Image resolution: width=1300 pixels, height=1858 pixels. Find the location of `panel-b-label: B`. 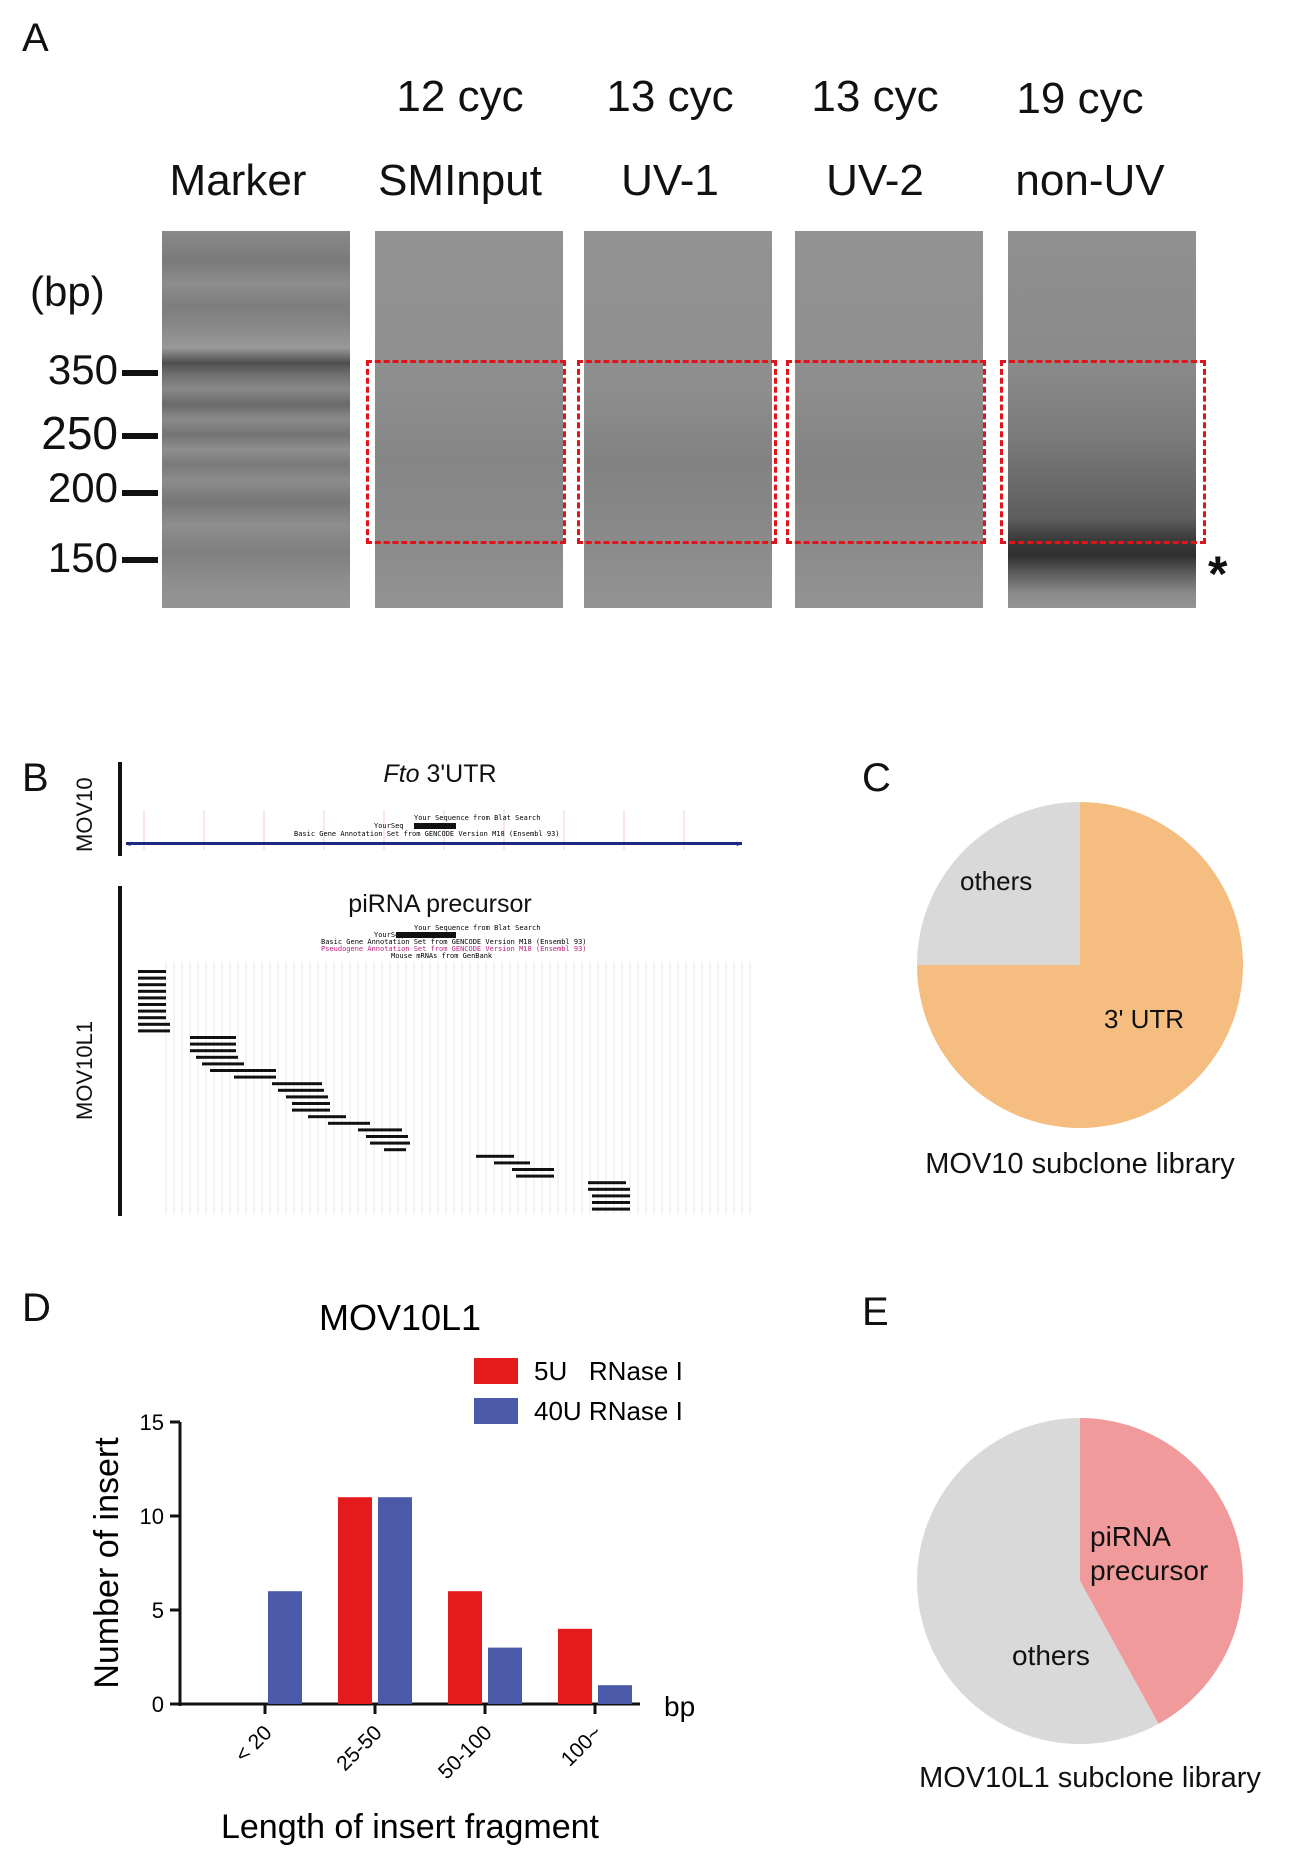

panel-b-label: B is located at coordinates (35, 778).